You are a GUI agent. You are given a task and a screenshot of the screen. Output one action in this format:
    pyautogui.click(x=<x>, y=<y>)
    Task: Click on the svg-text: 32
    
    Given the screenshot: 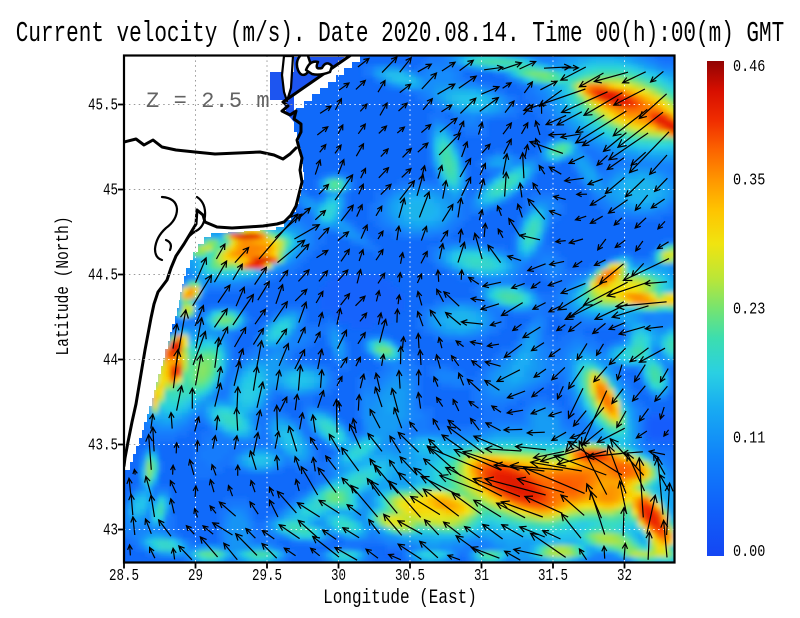 What is the action you would take?
    pyautogui.click(x=624, y=577)
    